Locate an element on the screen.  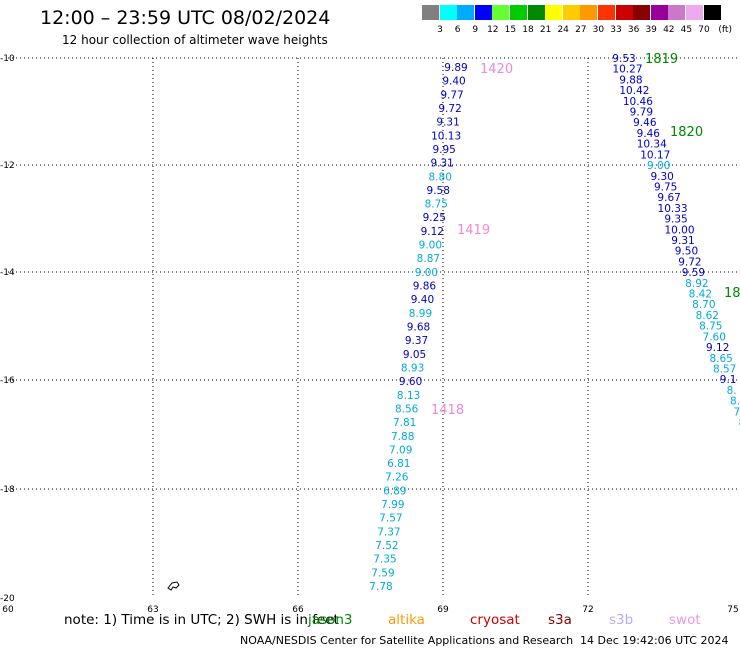
track-left-value: 9.68 is located at coordinates (418, 328).